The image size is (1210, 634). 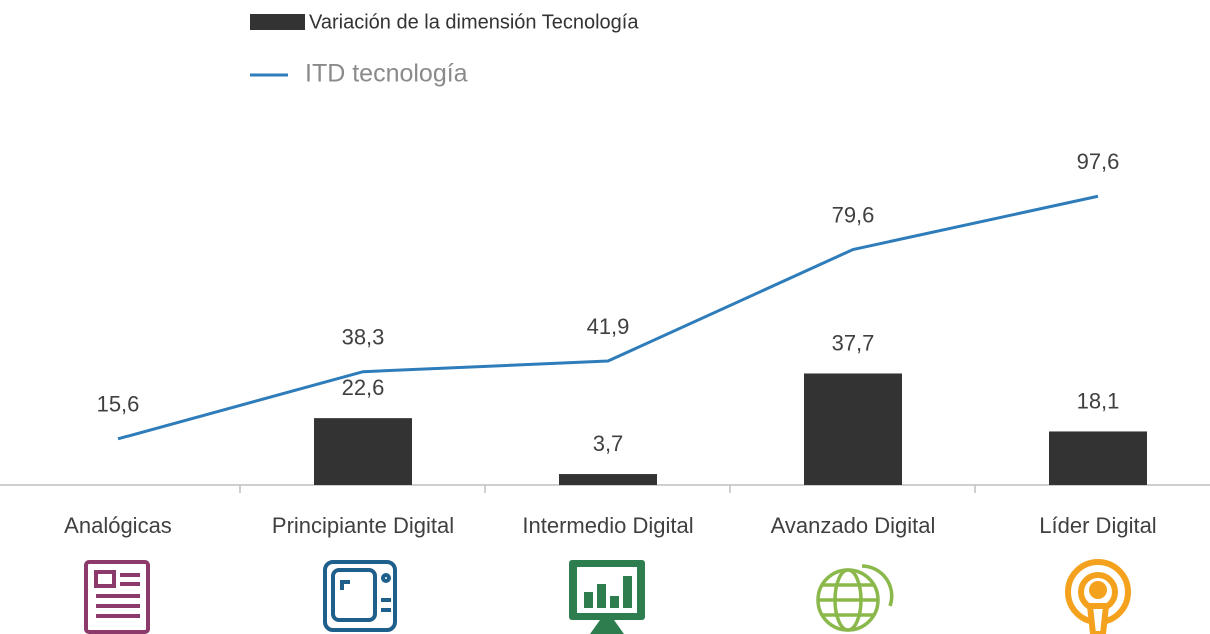 I want to click on x-tick-label: Intermedio Digital, so click(x=607, y=525).